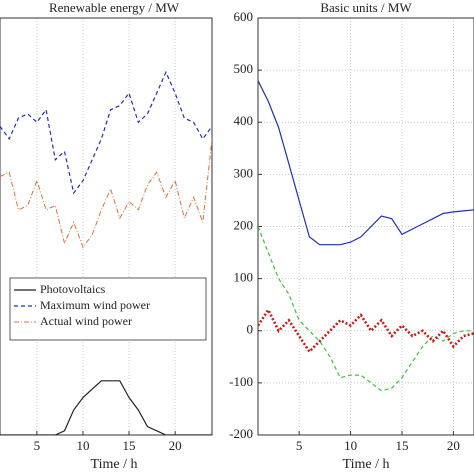 Image resolution: width=474 pixels, height=474 pixels. What do you see at coordinates (95, 305) in the screenshot?
I see `legend-label: Maximum wind power` at bounding box center [95, 305].